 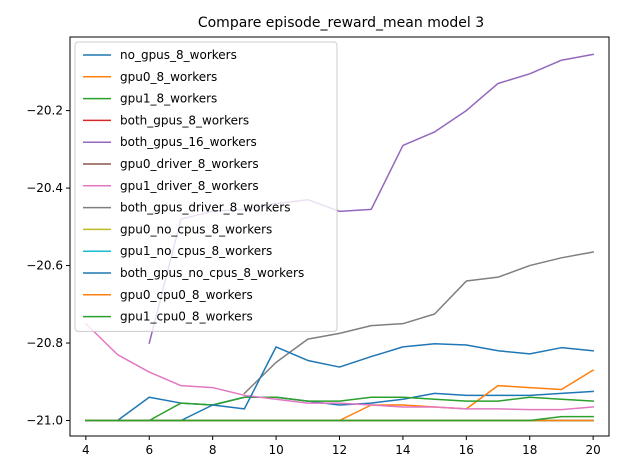 What do you see at coordinates (188, 142) in the screenshot?
I see `legend-label: both_gpus_16_workers` at bounding box center [188, 142].